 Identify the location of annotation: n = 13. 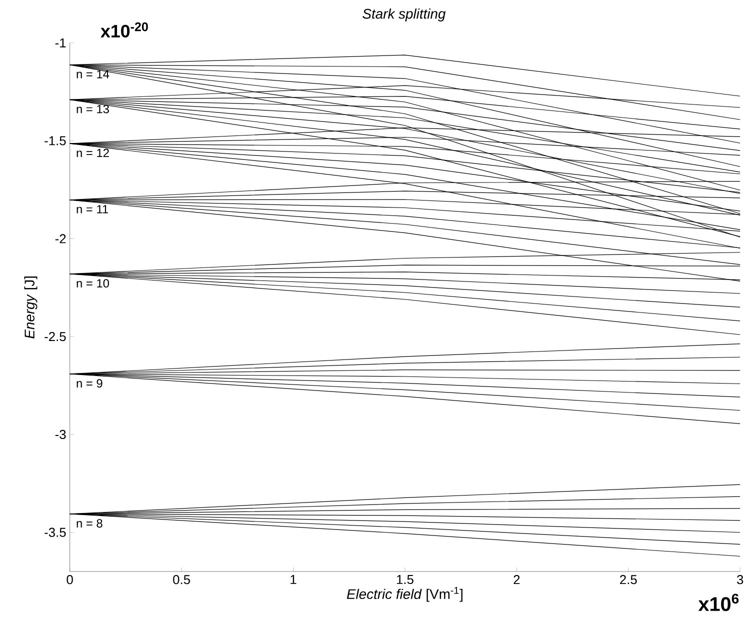
(92, 109).